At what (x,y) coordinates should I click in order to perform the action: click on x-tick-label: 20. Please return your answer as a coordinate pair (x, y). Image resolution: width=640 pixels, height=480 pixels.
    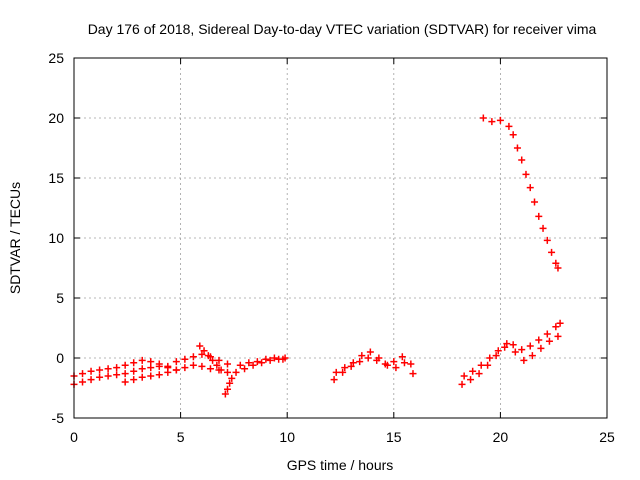
    Looking at the image, I should click on (501, 437).